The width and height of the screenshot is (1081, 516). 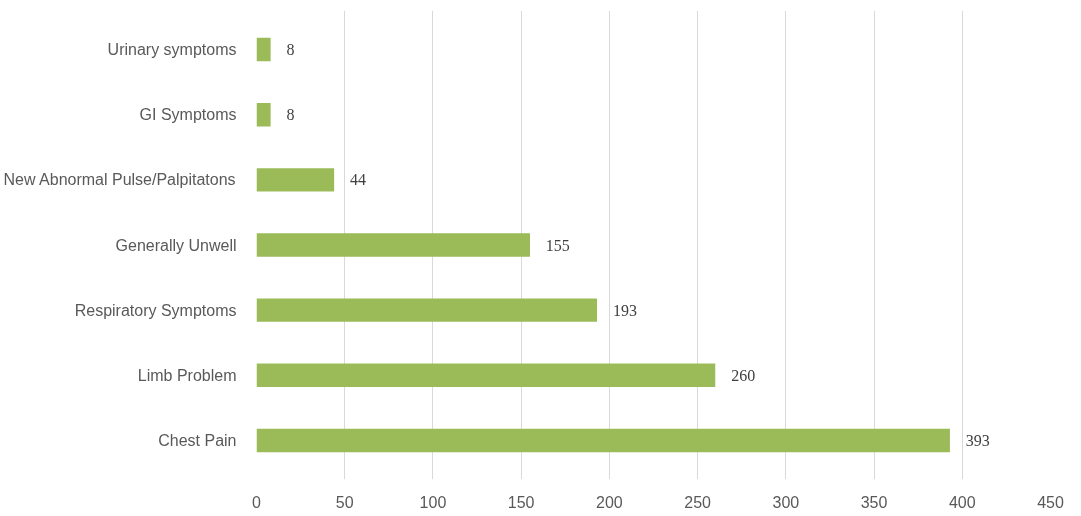 I want to click on data-label: 44, so click(x=358, y=180).